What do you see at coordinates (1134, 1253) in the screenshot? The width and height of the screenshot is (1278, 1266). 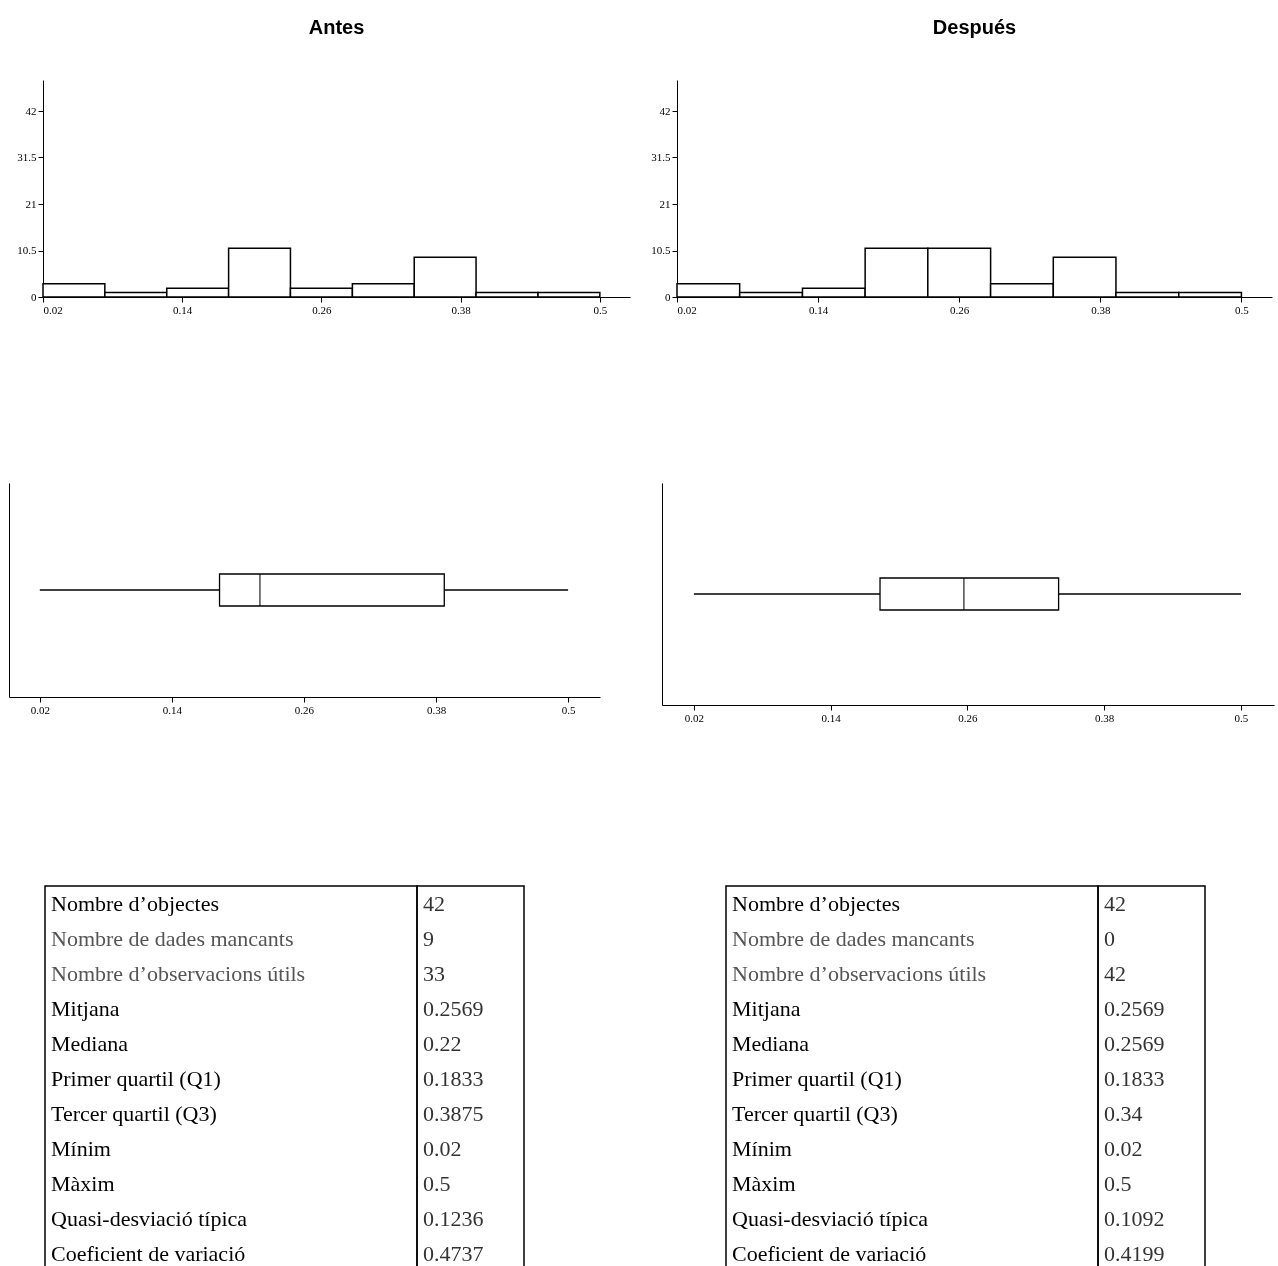 I see `data-label: 0.4199` at bounding box center [1134, 1253].